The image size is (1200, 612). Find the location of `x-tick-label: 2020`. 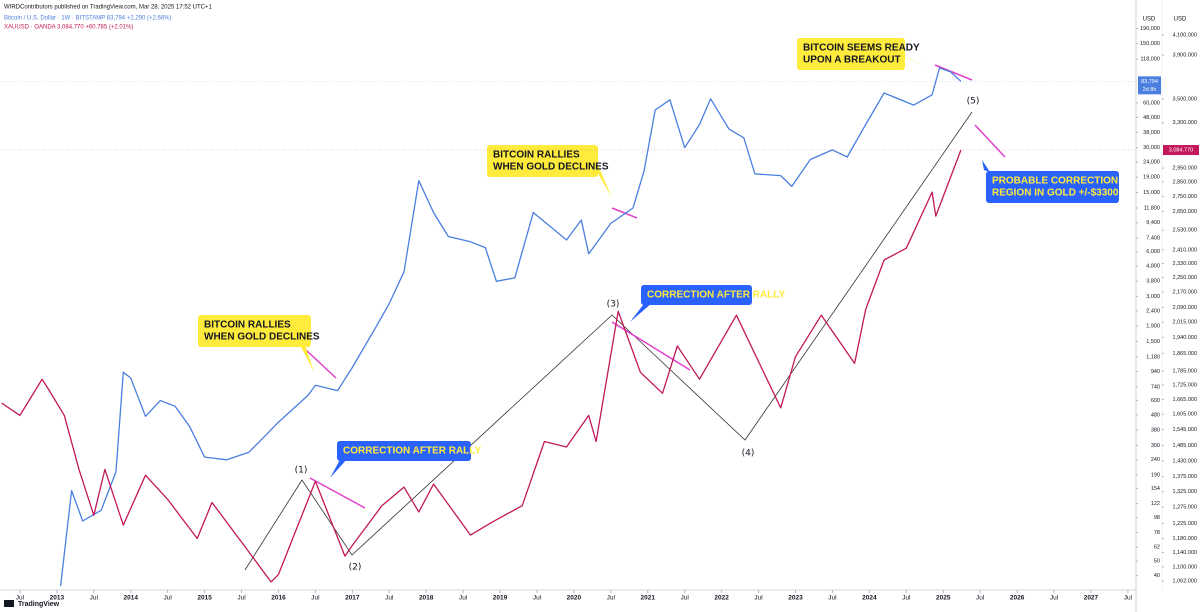

x-tick-label: 2020 is located at coordinates (574, 598).